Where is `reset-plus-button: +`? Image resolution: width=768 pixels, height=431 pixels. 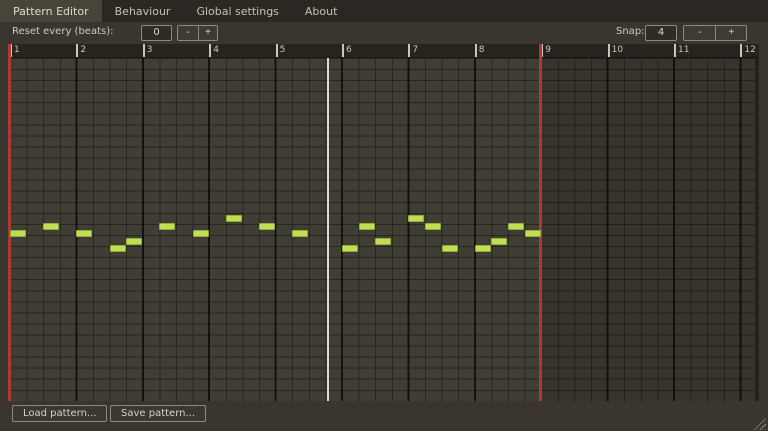 reset-plus-button: + is located at coordinates (207, 33).